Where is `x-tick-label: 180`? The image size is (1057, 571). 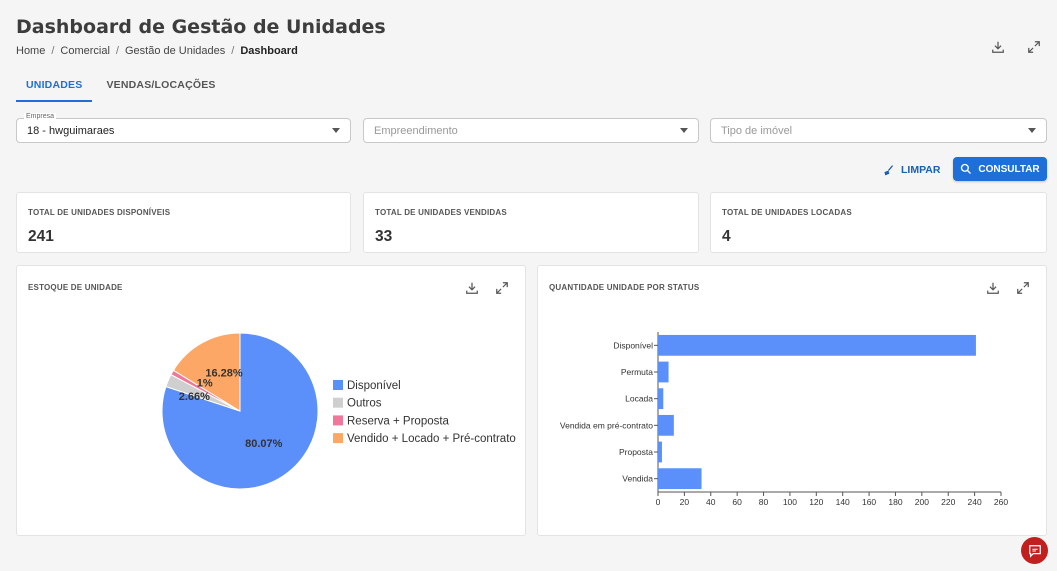 x-tick-label: 180 is located at coordinates (895, 502).